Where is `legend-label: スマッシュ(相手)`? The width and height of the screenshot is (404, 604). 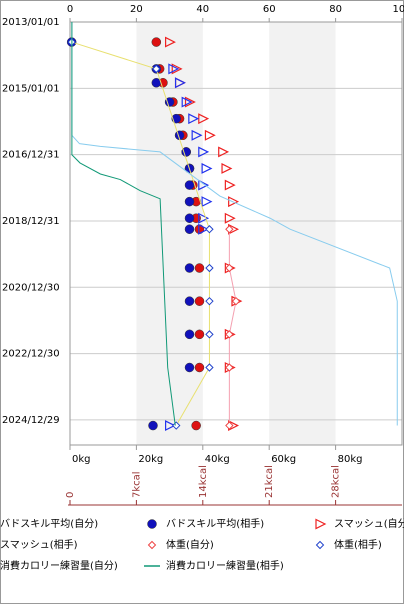 legend-label: スマッシュ(相手) is located at coordinates (39, 544).